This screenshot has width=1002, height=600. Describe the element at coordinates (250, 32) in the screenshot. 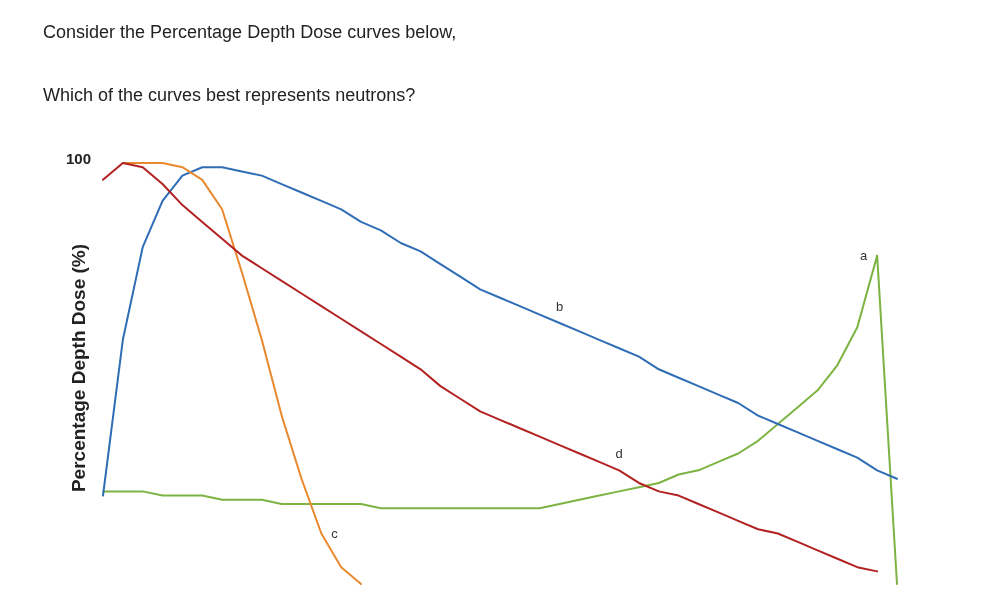

I see `chart-title: Consider the Percentage Depth Dose curves below,` at that location.